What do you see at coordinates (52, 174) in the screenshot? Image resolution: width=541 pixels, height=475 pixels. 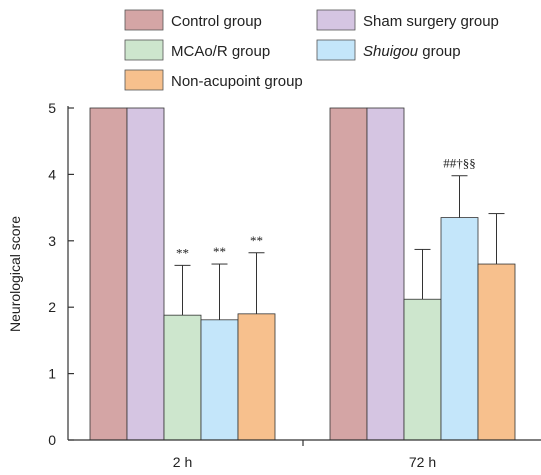 I see `y-tick-label-4: 4` at bounding box center [52, 174].